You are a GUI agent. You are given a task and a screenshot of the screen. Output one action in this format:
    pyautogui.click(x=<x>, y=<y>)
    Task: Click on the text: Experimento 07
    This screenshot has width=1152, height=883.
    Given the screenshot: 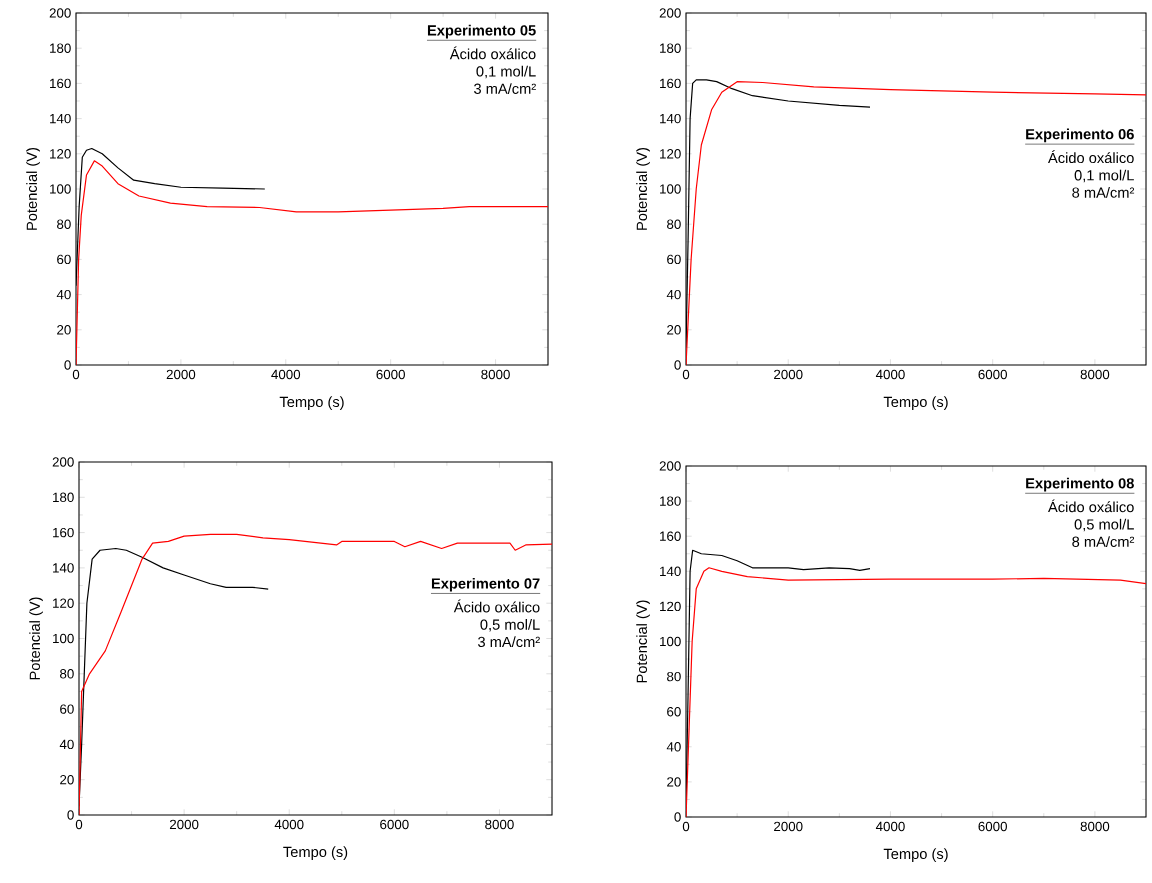 What is the action you would take?
    pyautogui.click(x=485, y=584)
    